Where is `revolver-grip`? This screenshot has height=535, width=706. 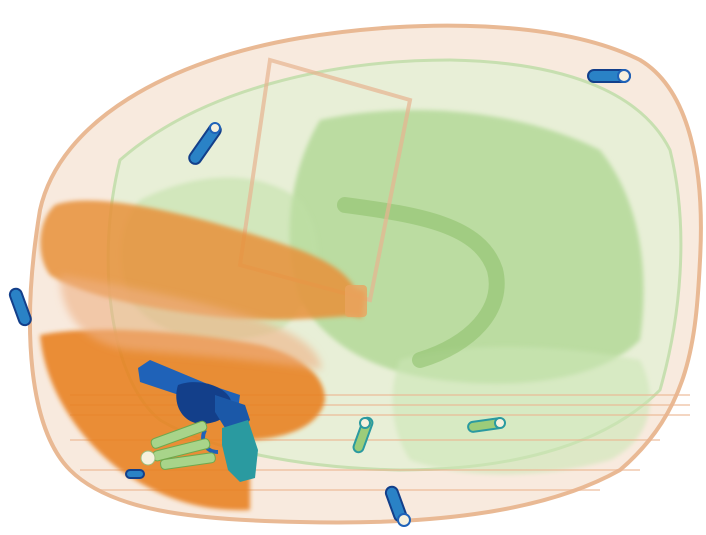
revolver-grip is located at coordinates (240, 451).